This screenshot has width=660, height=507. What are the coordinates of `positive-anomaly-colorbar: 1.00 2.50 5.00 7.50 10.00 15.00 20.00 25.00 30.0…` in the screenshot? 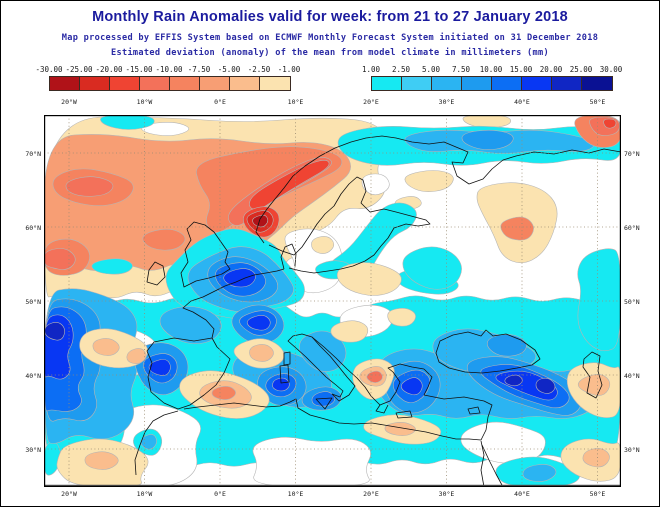 It's located at (492, 78).